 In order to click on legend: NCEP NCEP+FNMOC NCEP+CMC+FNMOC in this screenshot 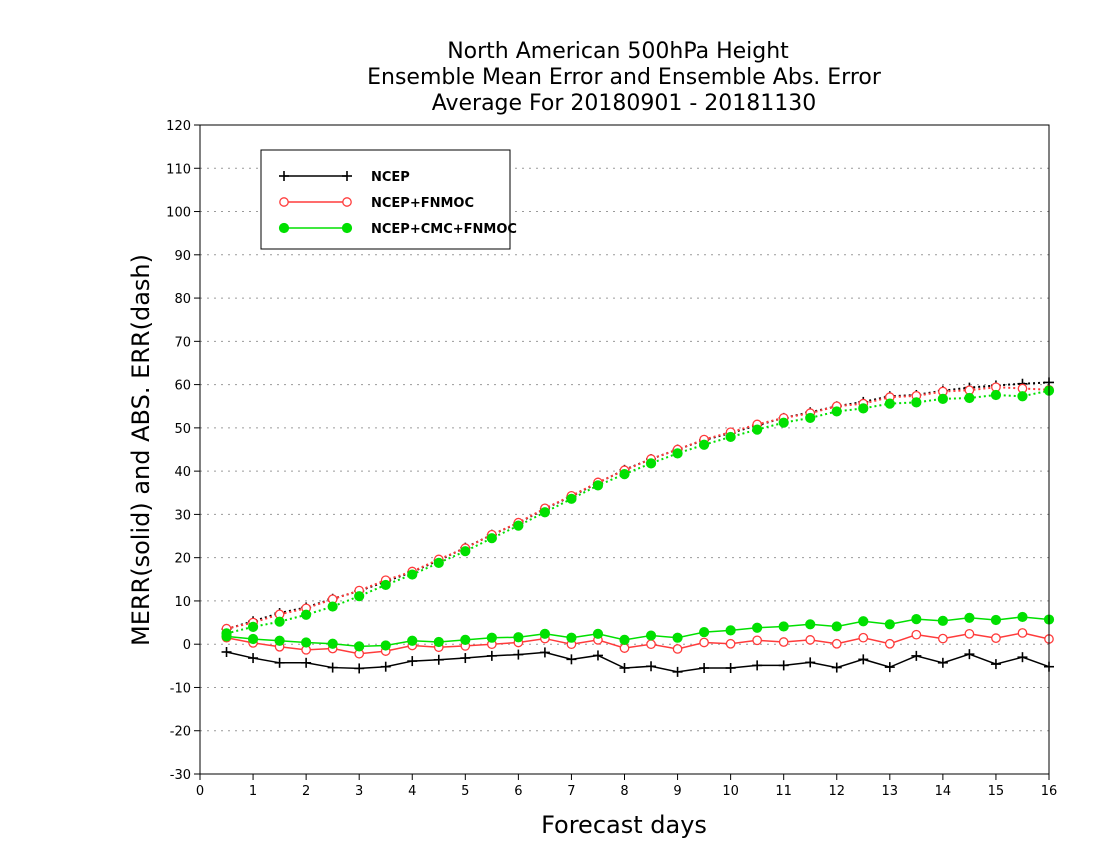, I will do `click(388, 199)`.